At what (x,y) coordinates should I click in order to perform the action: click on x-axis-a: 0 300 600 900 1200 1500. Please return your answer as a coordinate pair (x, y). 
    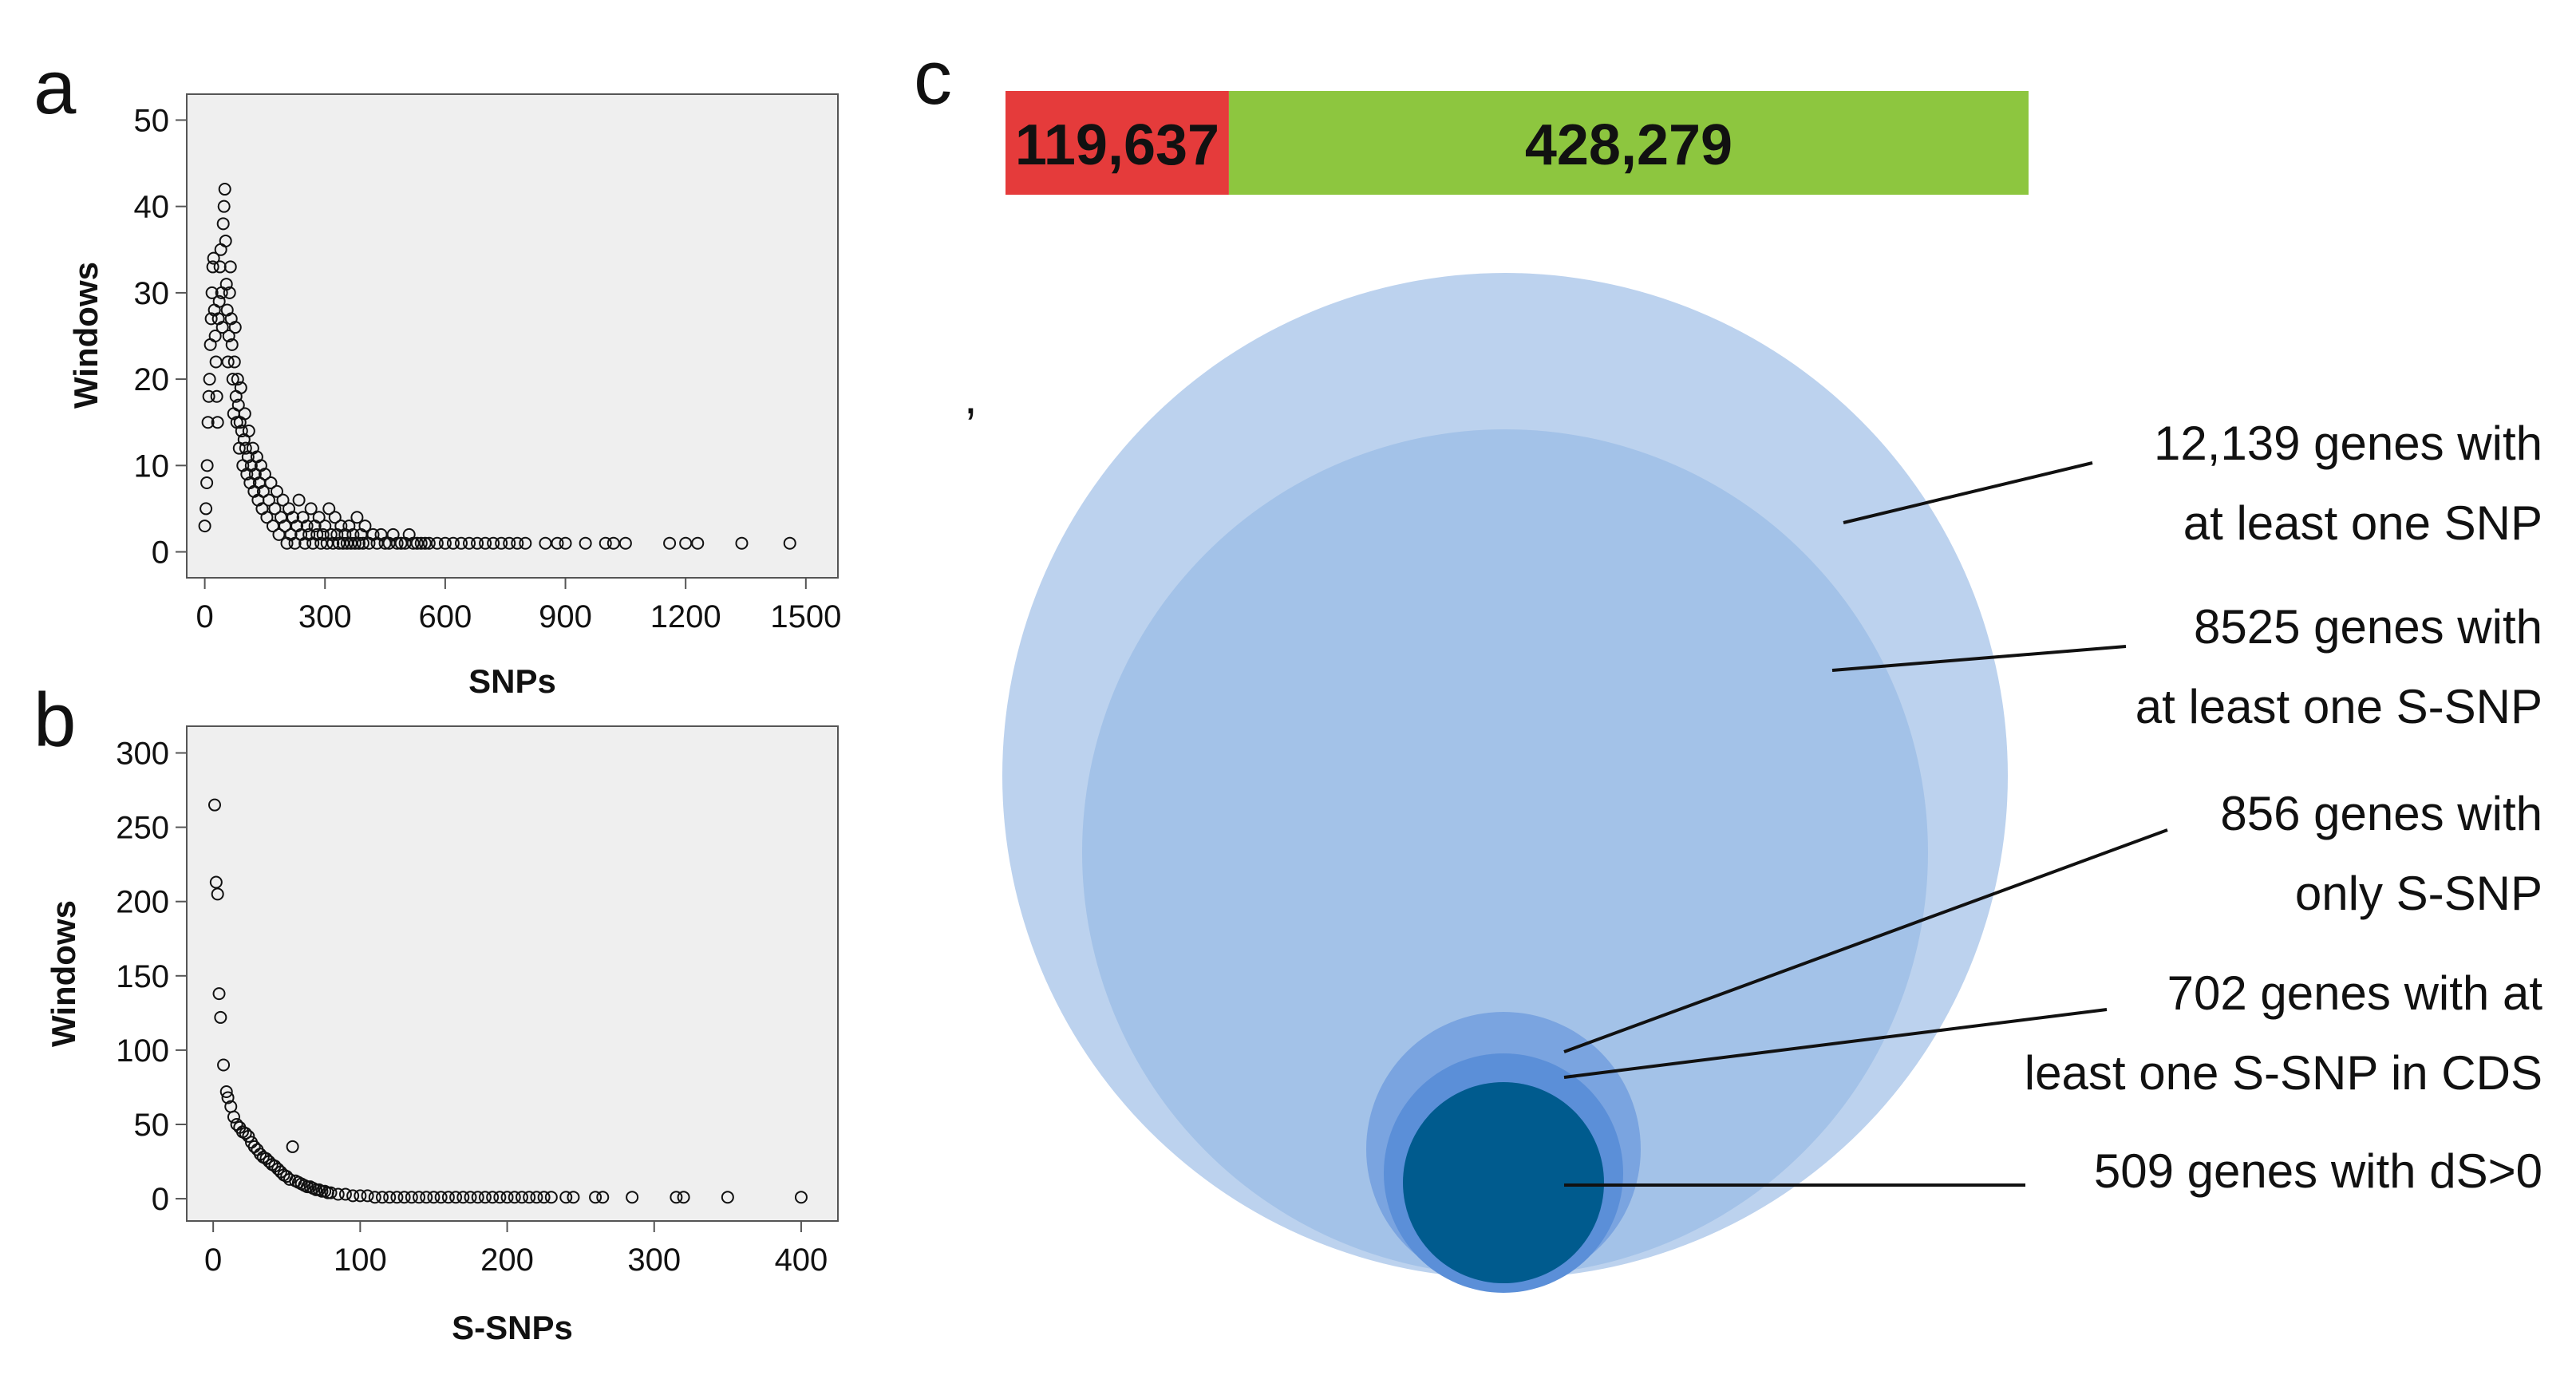
    Looking at the image, I should click on (518, 606).